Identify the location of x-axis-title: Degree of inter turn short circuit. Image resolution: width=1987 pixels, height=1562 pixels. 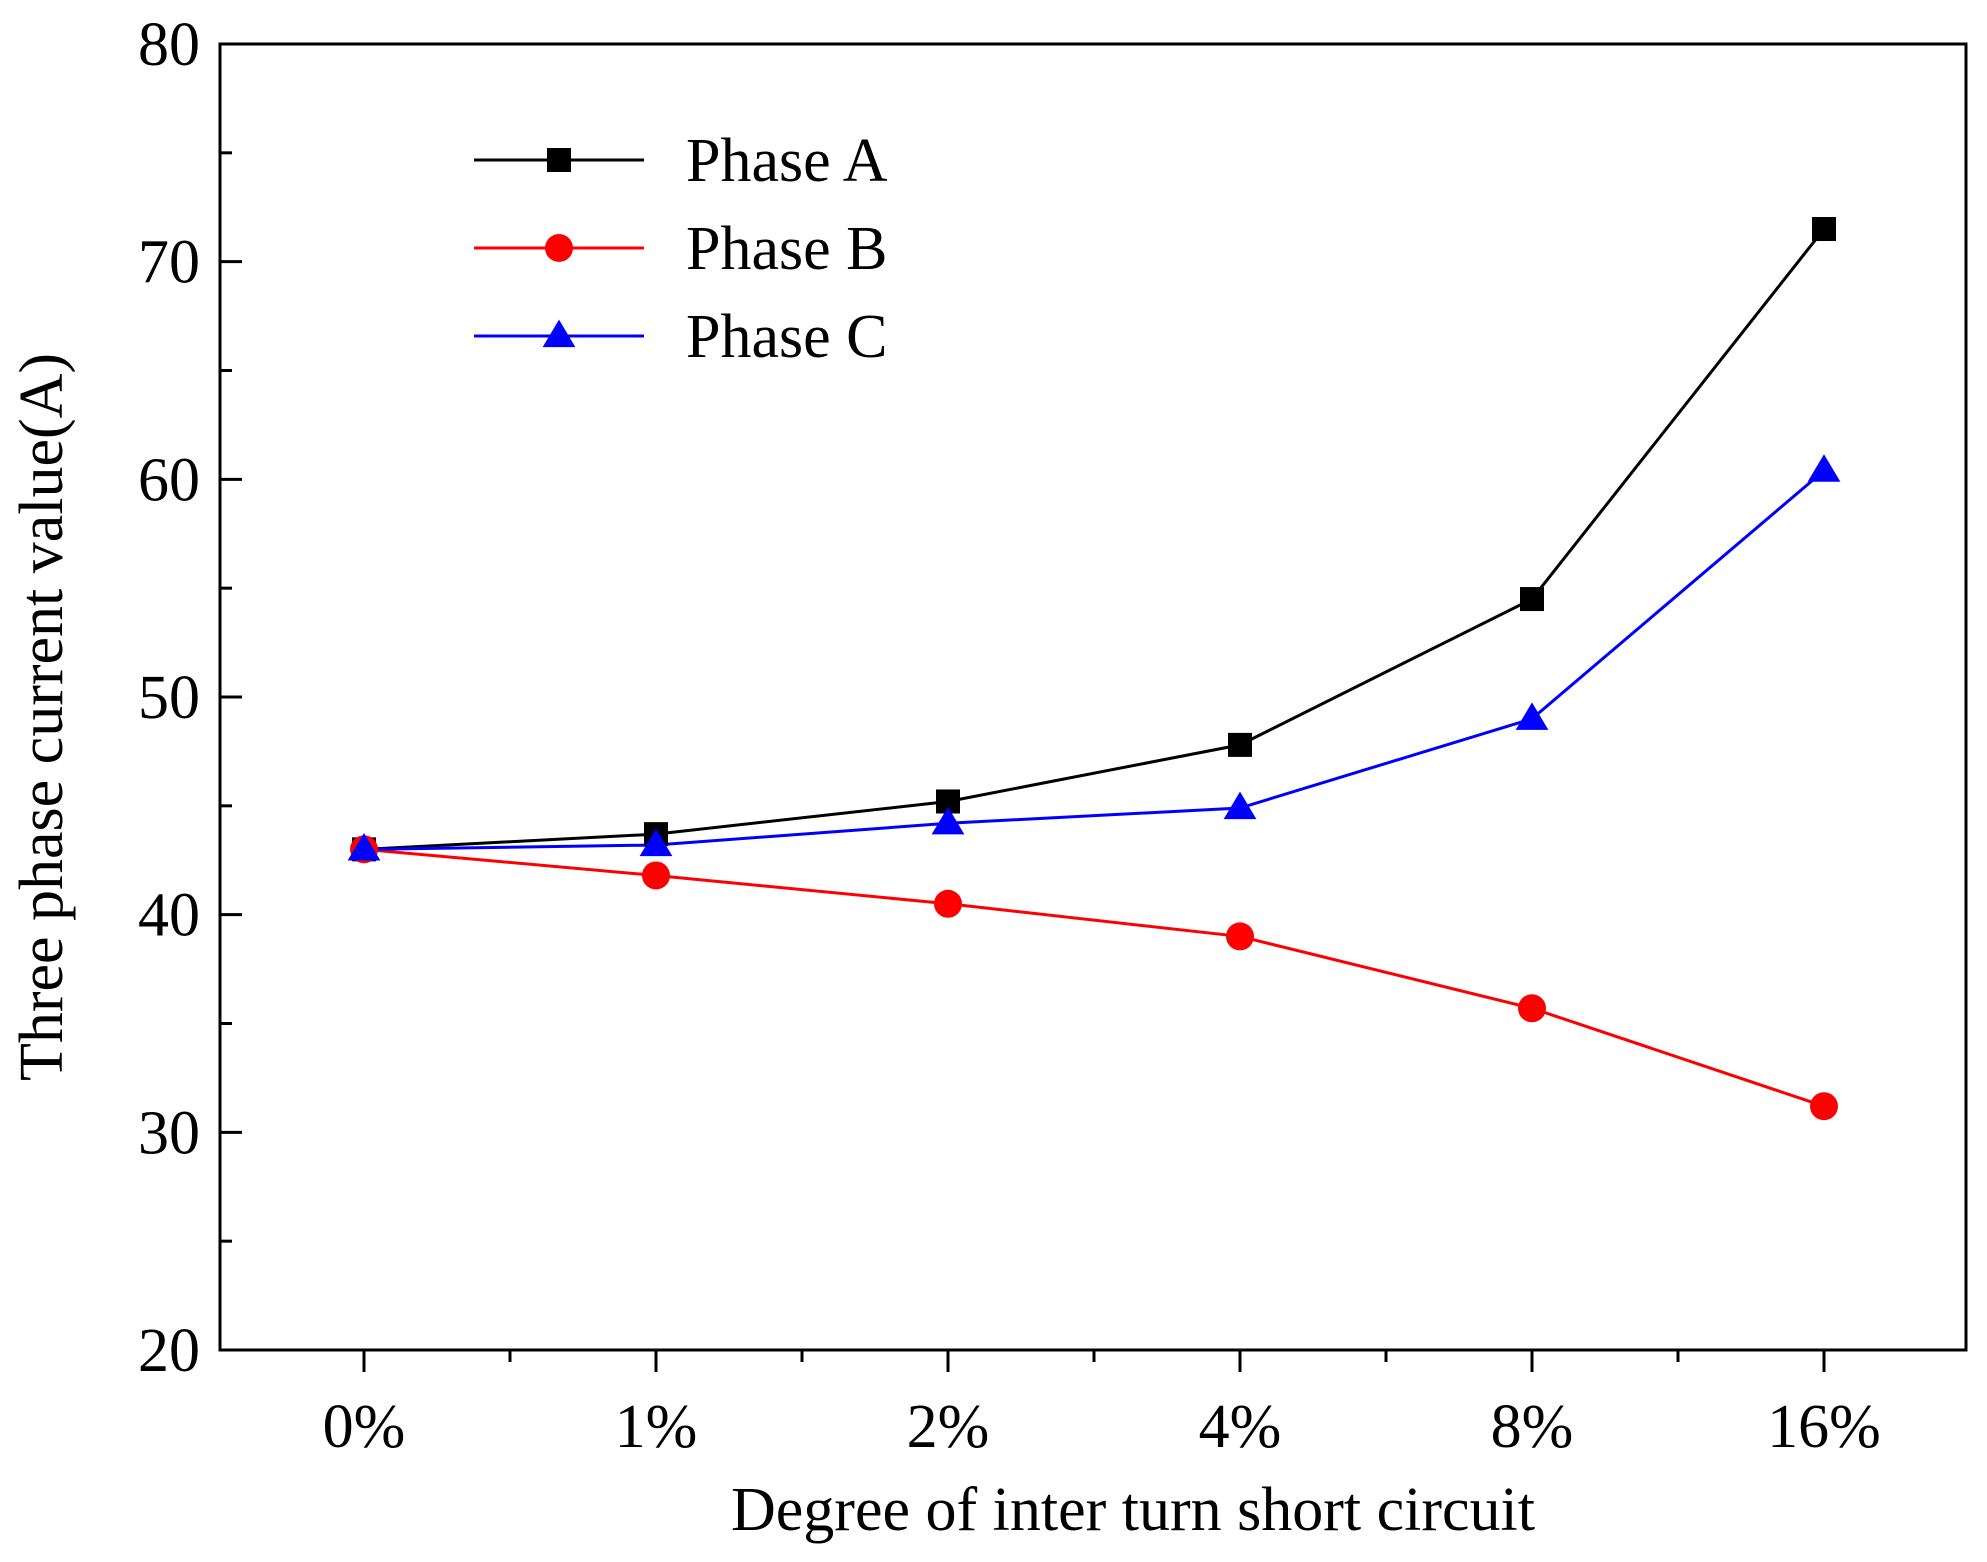
(1133, 1510).